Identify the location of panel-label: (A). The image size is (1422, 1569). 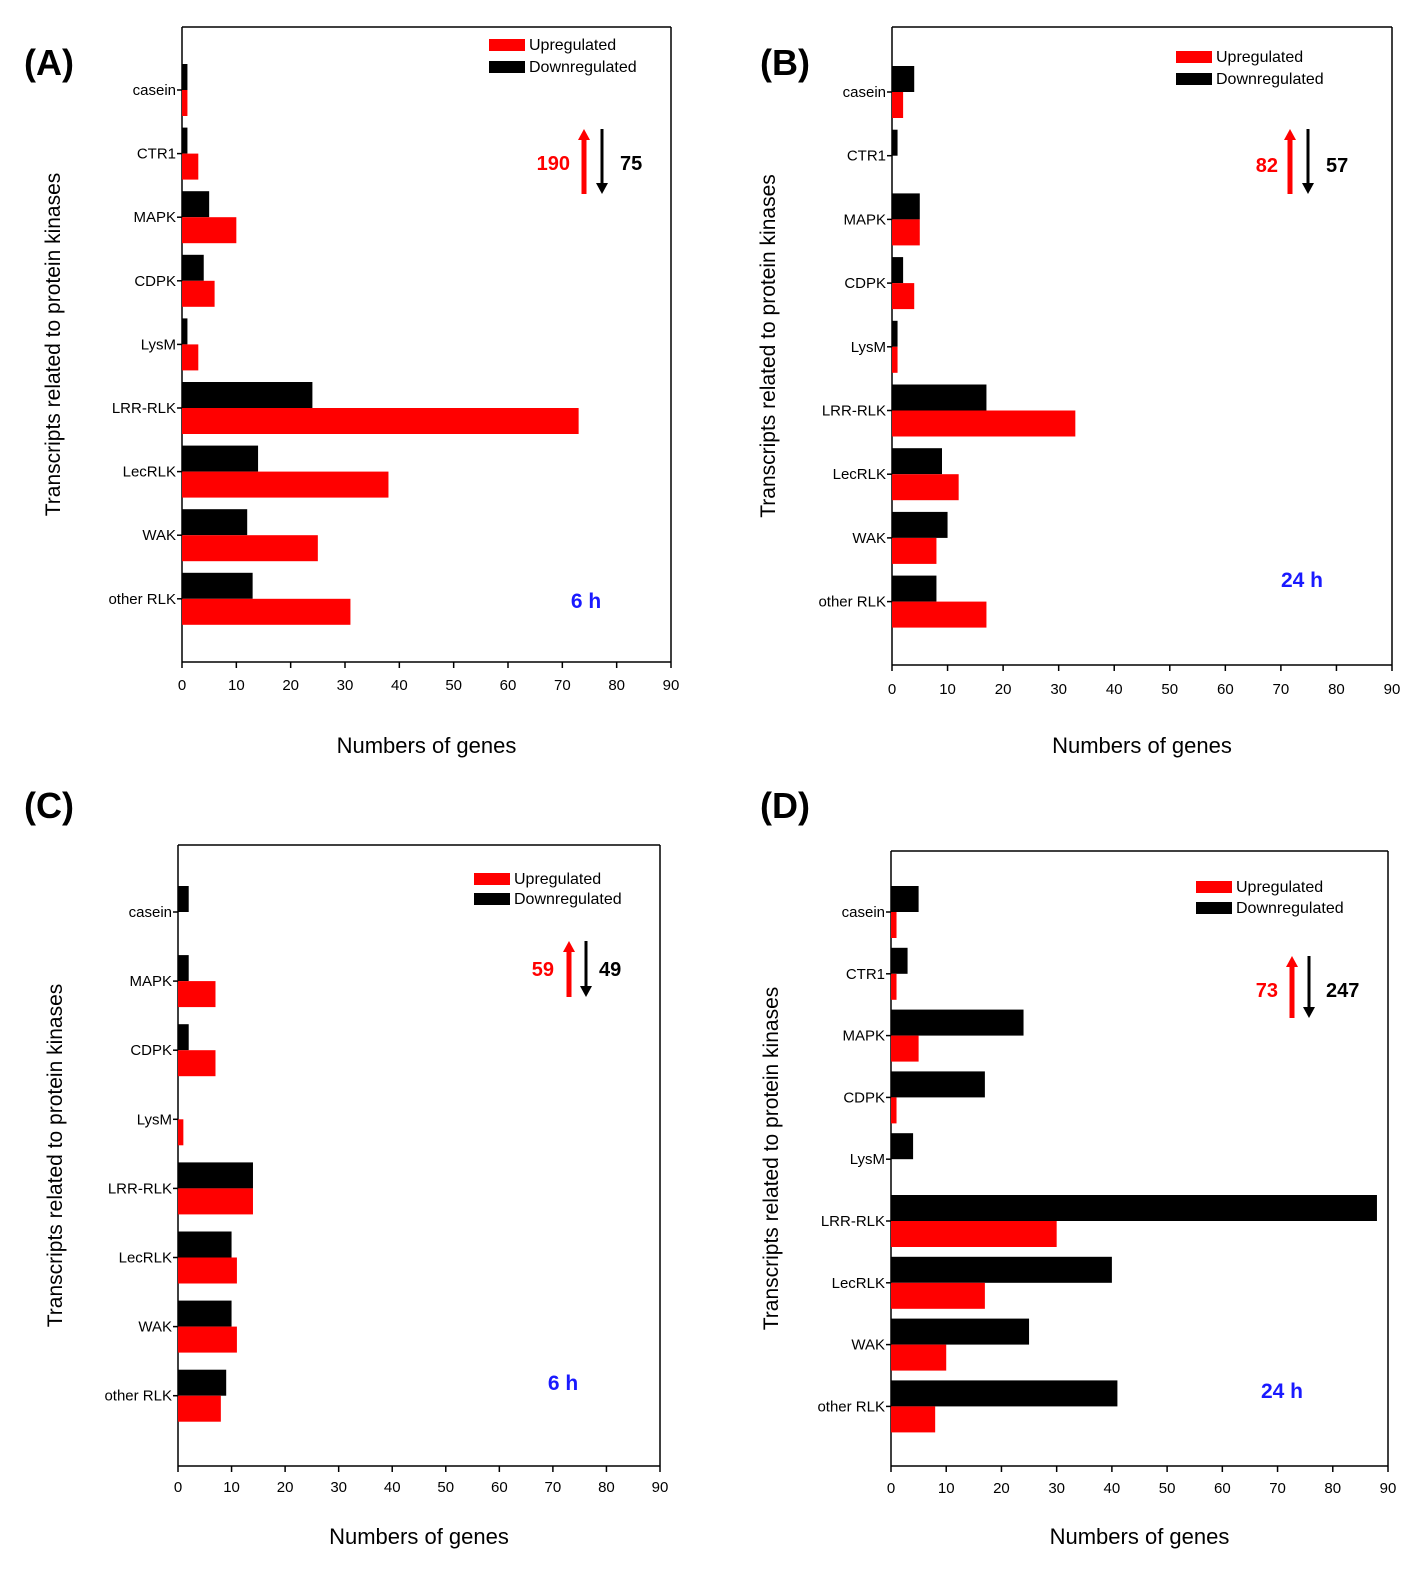
(49, 62).